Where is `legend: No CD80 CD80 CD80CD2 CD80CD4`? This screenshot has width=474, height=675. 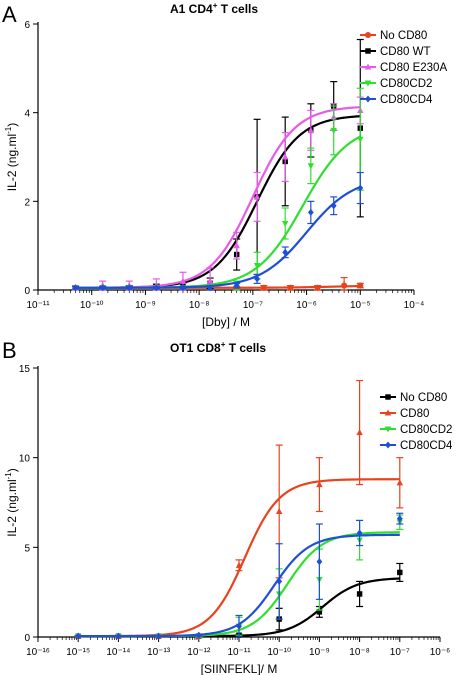
legend: No CD80 CD80 CD80CD2 CD80CD4 is located at coordinates (416, 422).